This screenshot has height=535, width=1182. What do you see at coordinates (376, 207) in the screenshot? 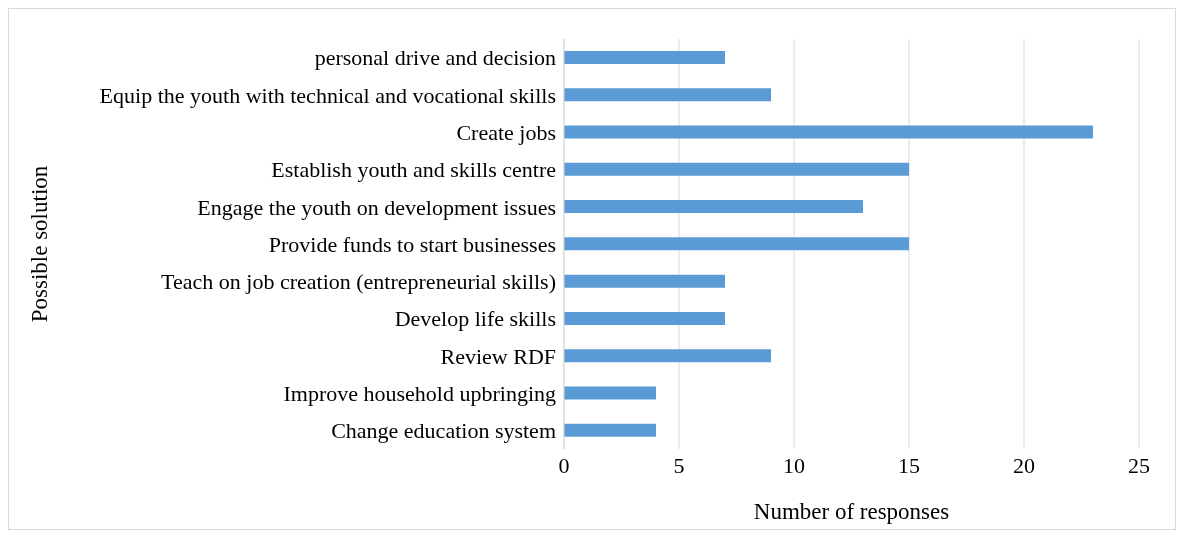
I see `y-tick-label: Engage the youth on development issues` at bounding box center [376, 207].